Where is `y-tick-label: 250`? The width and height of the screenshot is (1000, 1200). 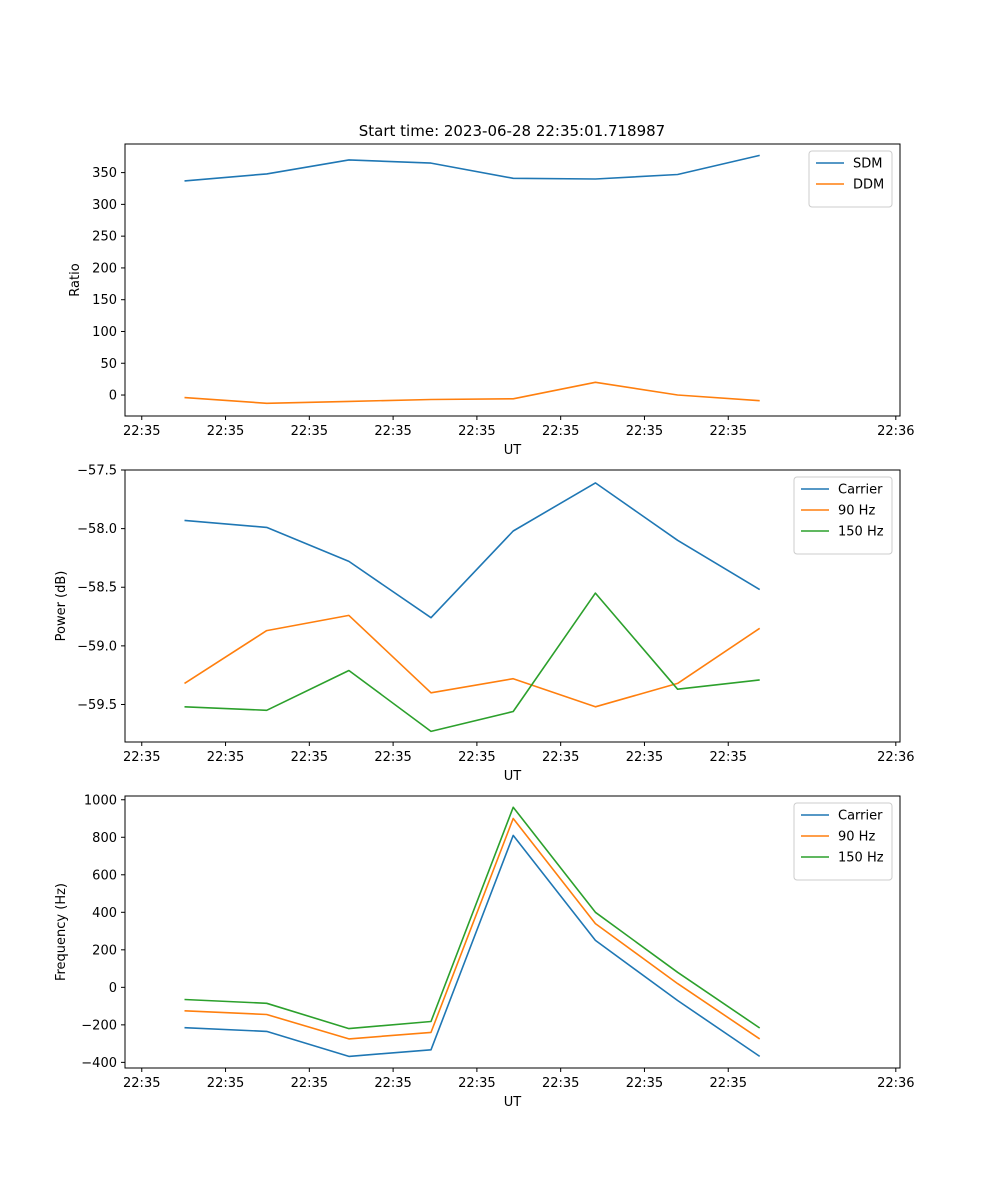 y-tick-label: 250 is located at coordinates (104, 237).